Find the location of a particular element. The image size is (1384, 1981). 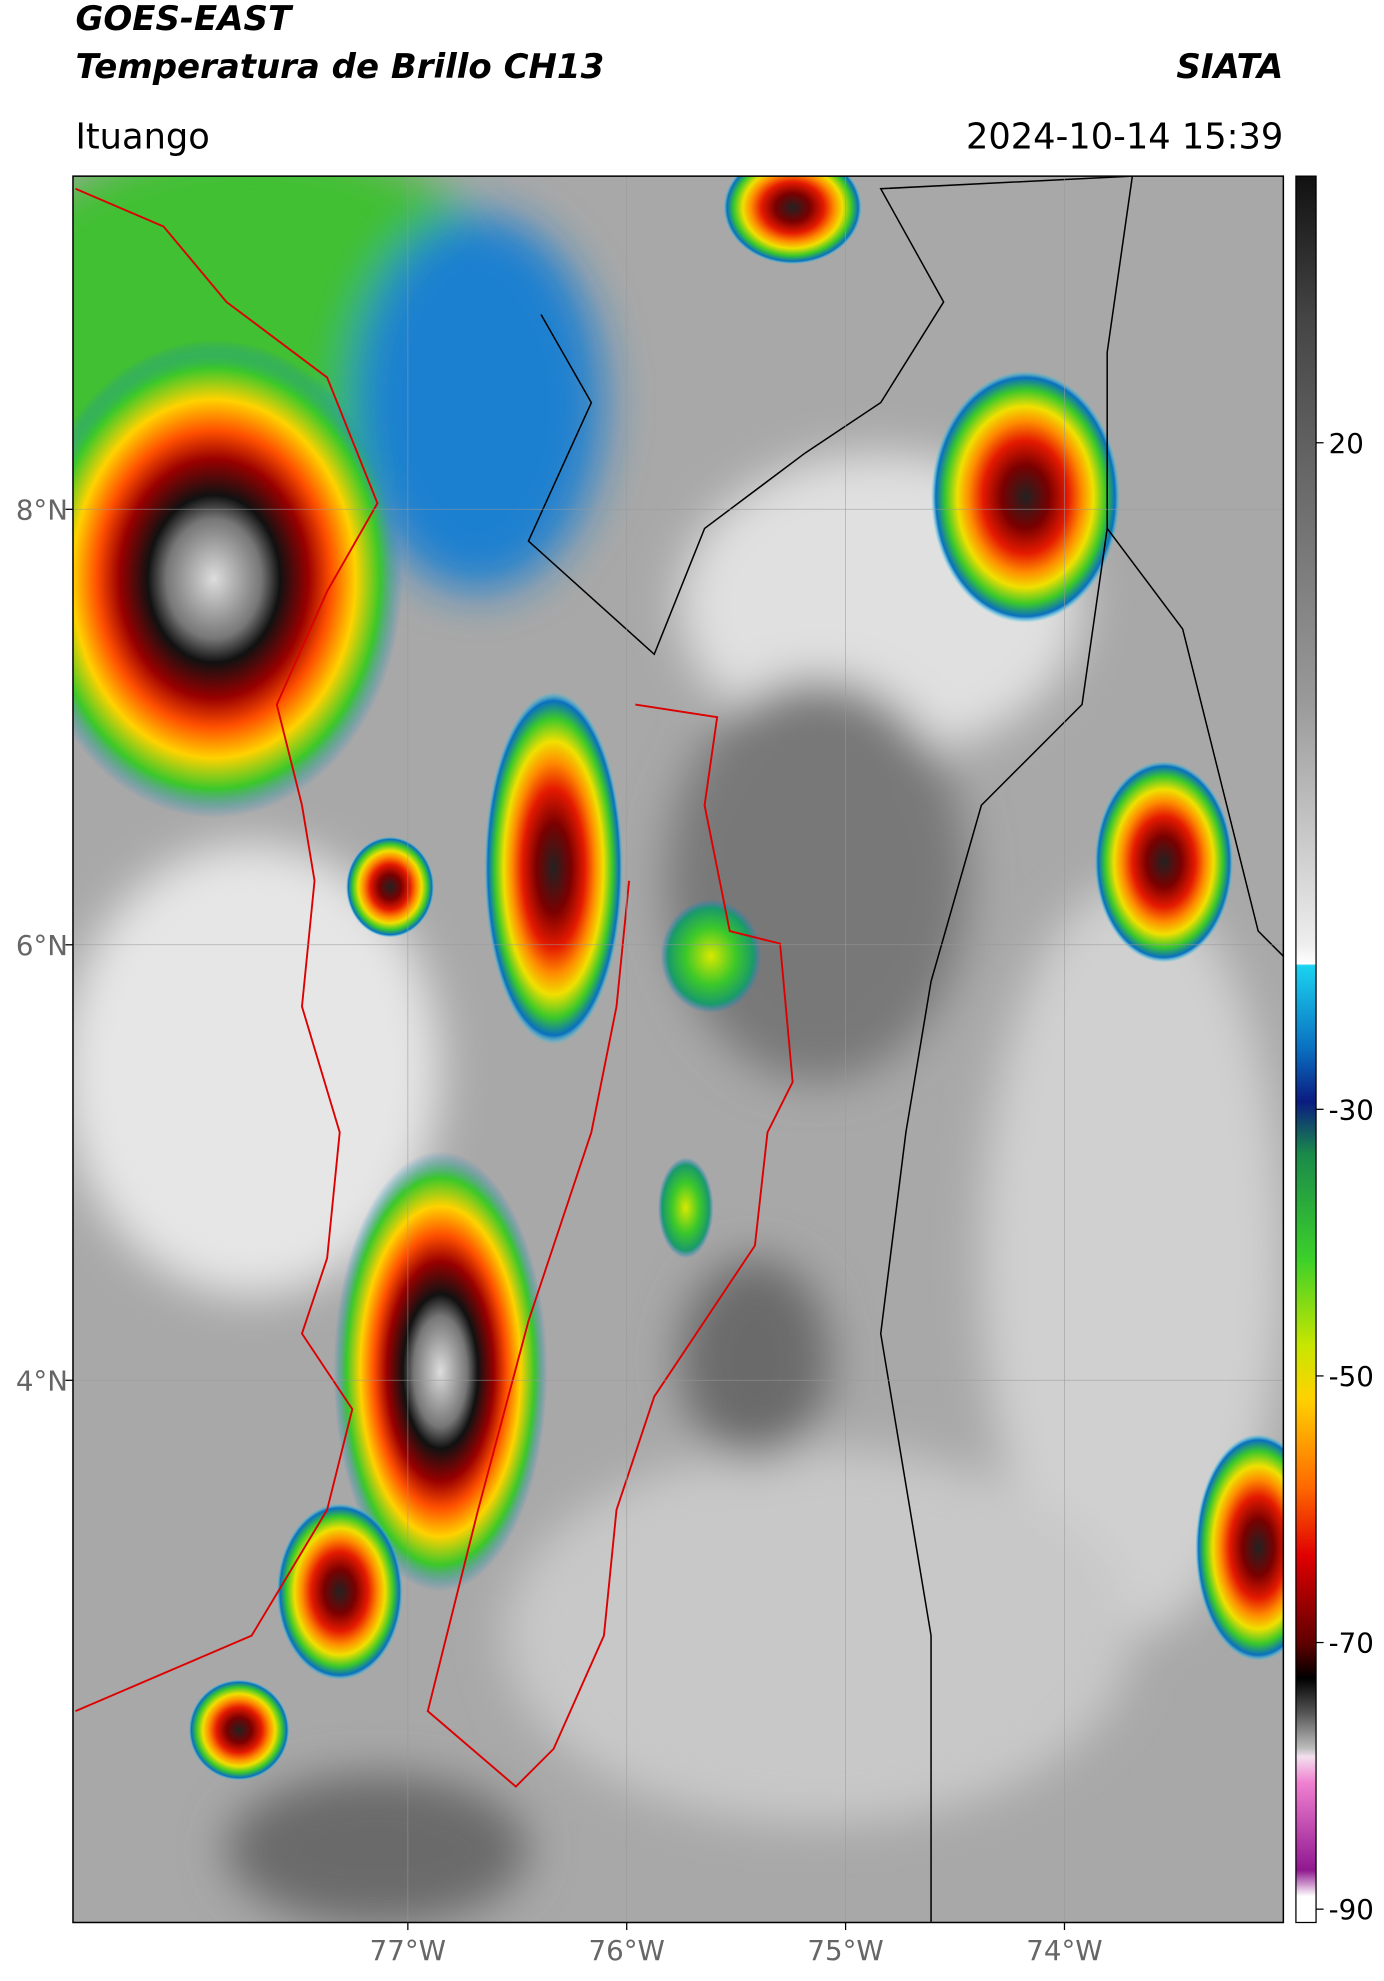

colorbar-tick-label: -70 is located at coordinates (1351, 1643).